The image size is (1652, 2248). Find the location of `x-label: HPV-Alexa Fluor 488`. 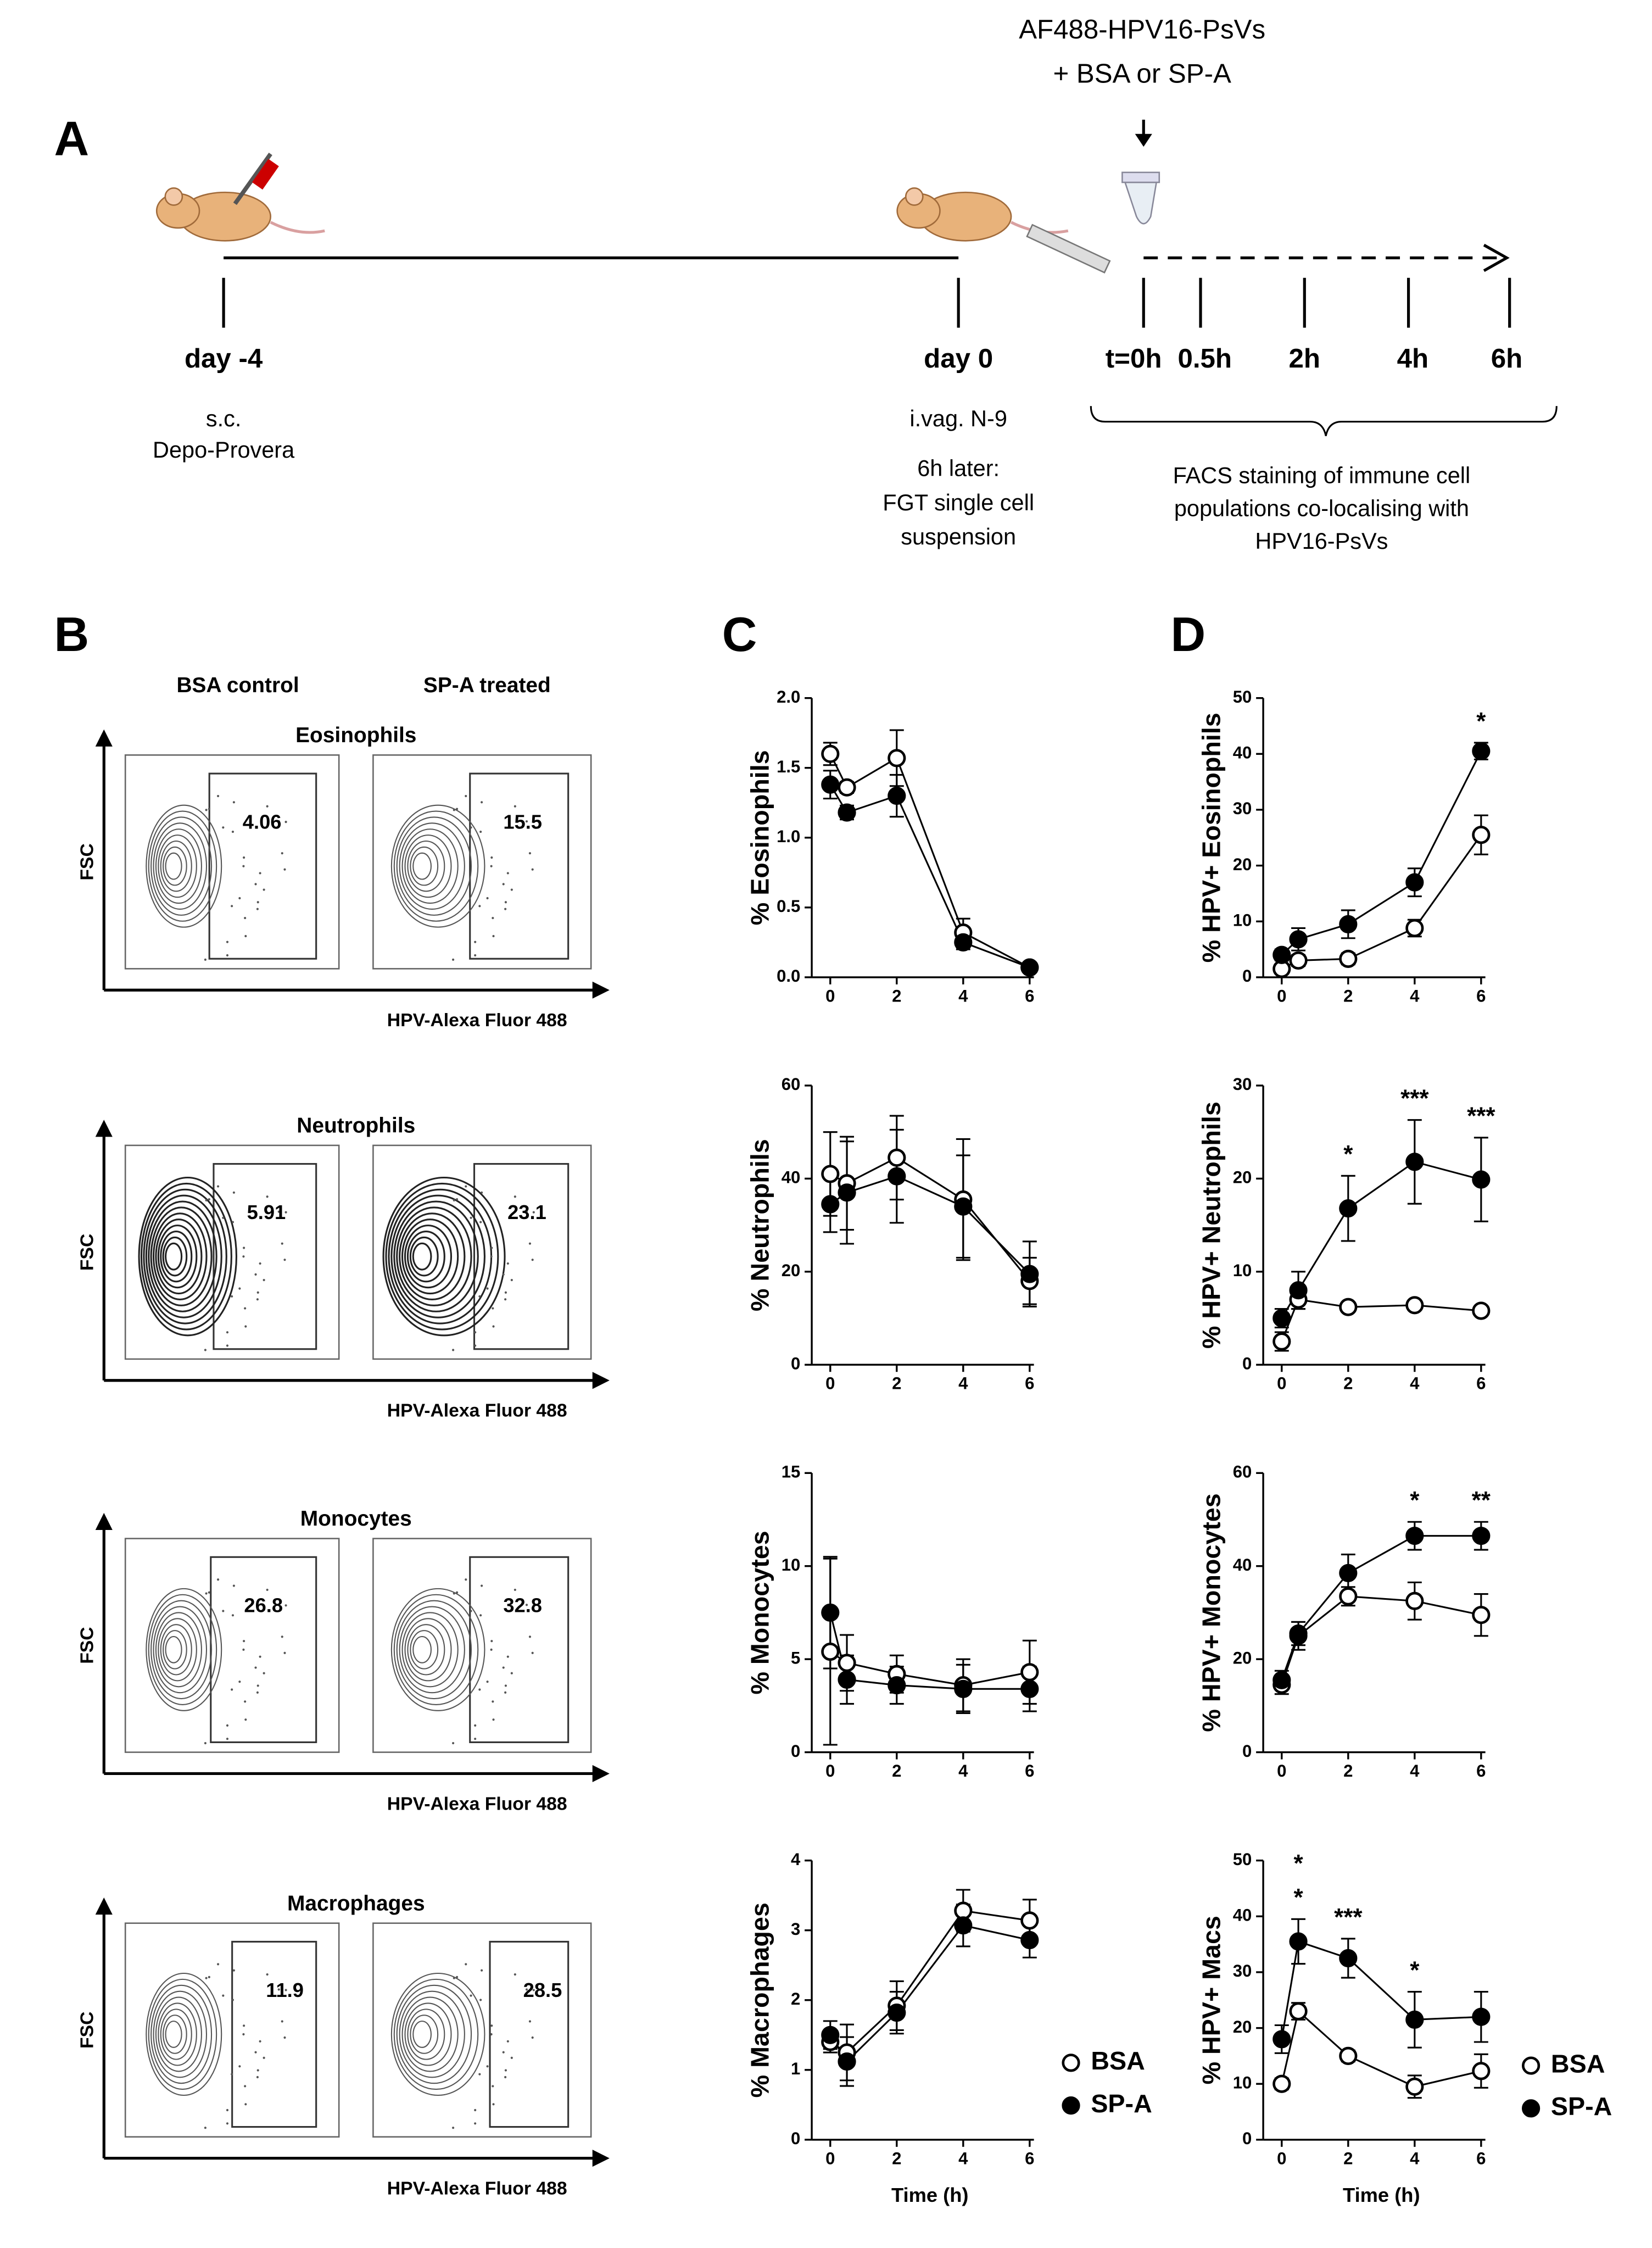

x-label: HPV-Alexa Fluor 488 is located at coordinates (477, 1410).